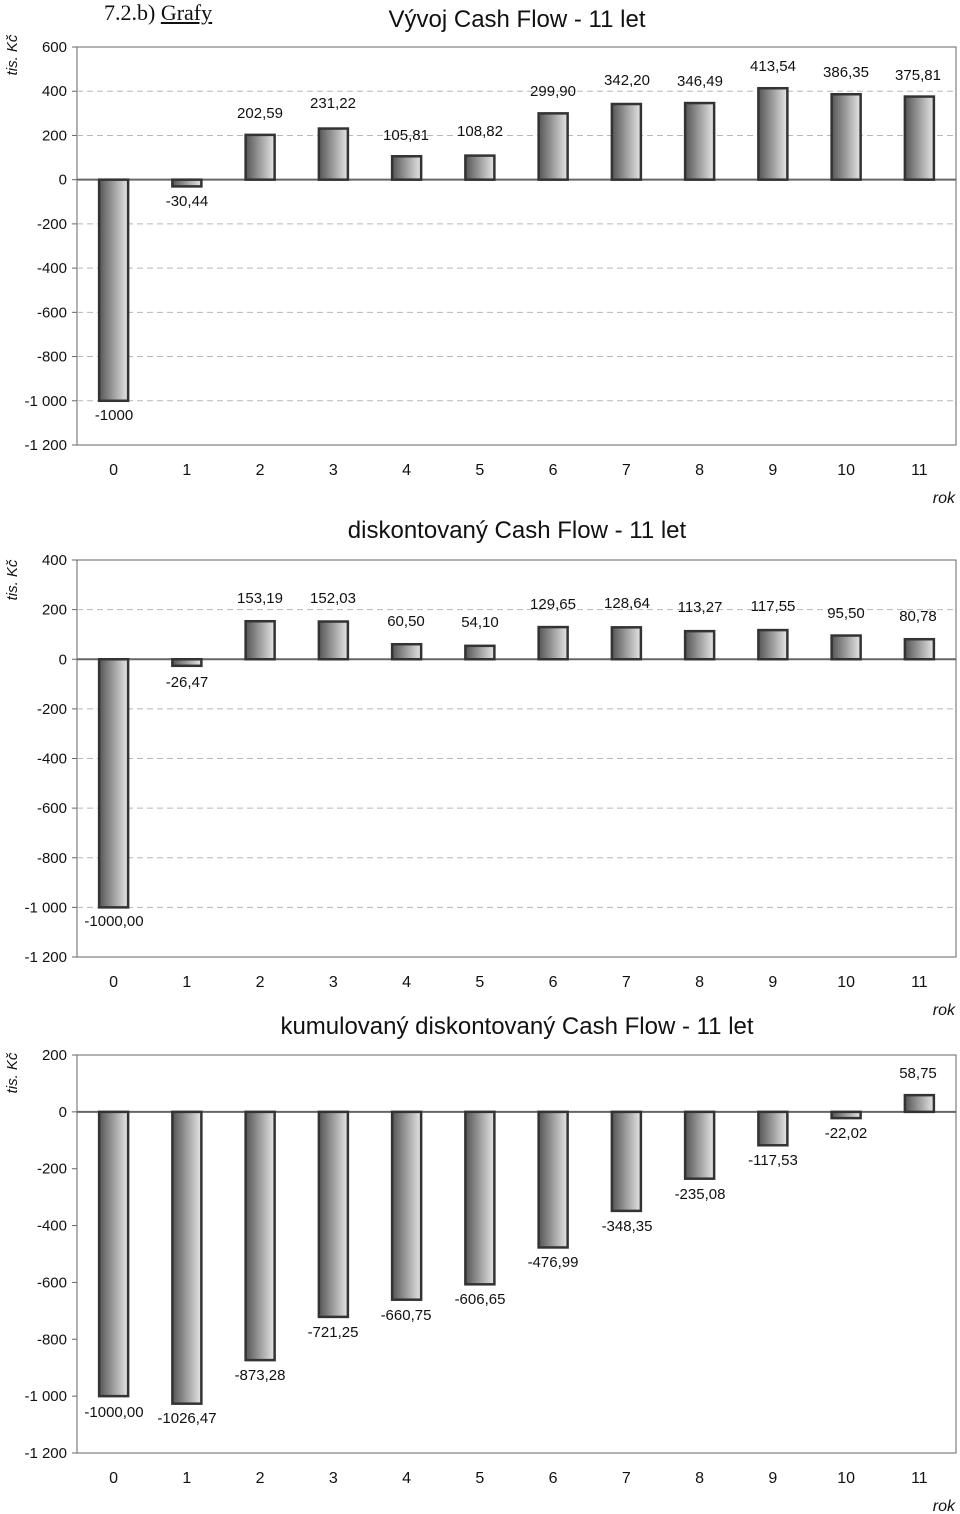 This screenshot has height=1514, width=960. What do you see at coordinates (553, 1262) in the screenshot?
I see `data-label: -476,99` at bounding box center [553, 1262].